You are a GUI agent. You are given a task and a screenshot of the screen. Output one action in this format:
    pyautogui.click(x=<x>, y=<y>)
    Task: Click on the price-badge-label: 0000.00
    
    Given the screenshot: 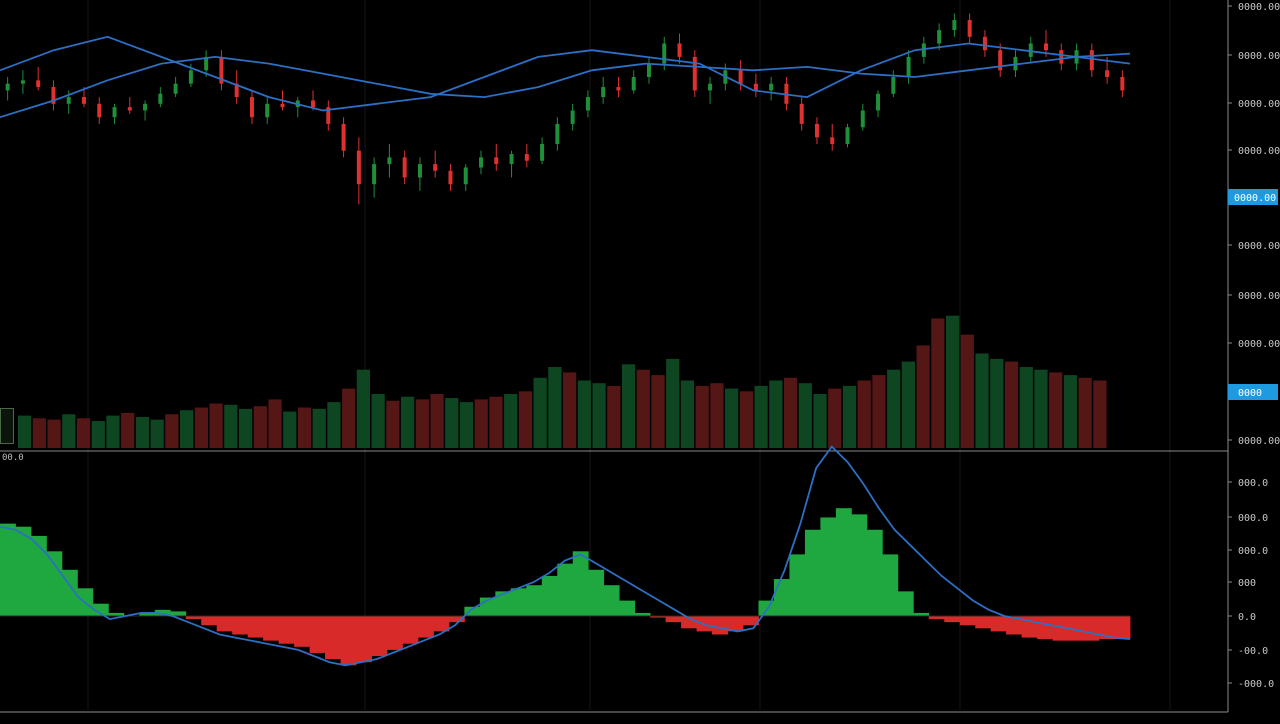 What is the action you would take?
    pyautogui.click(x=1255, y=198)
    